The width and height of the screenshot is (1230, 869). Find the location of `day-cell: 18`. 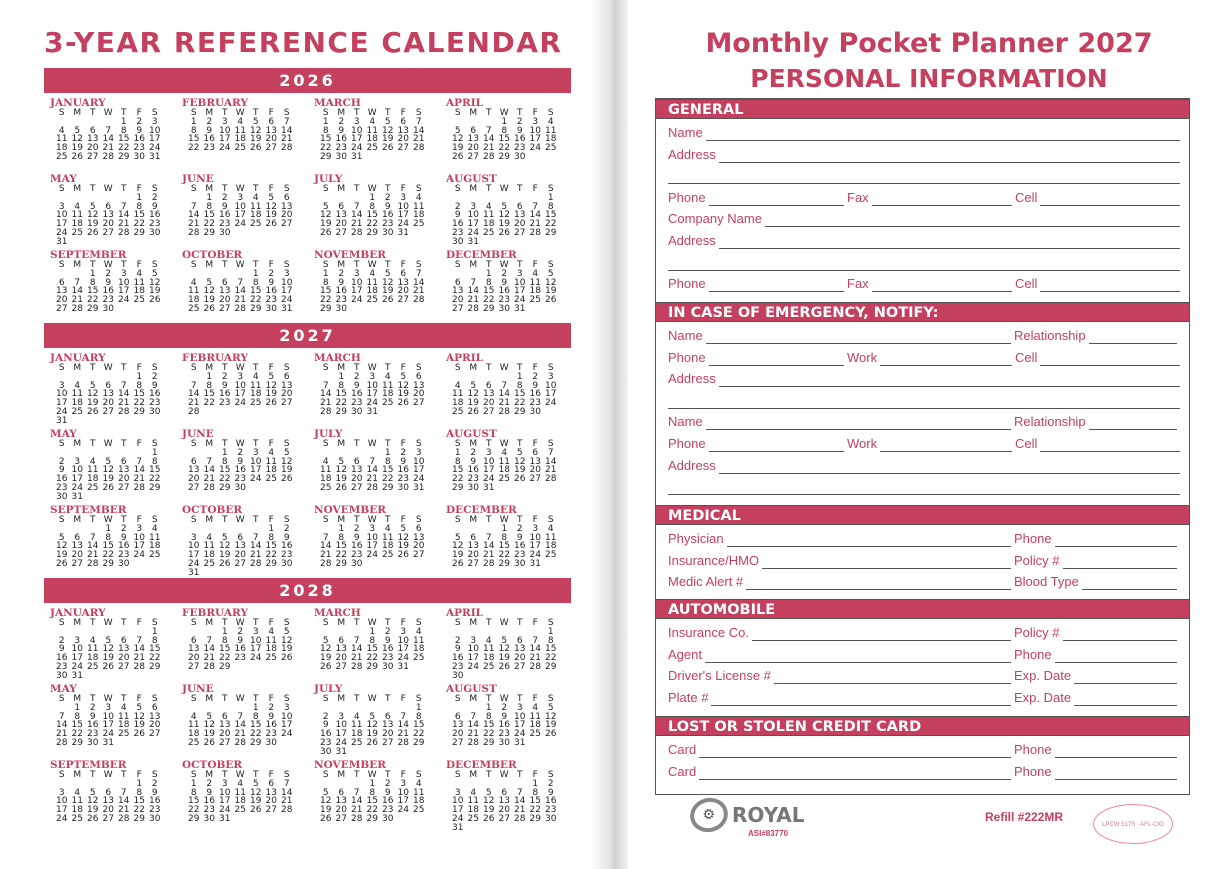

day-cell: 18 is located at coordinates (256, 215).